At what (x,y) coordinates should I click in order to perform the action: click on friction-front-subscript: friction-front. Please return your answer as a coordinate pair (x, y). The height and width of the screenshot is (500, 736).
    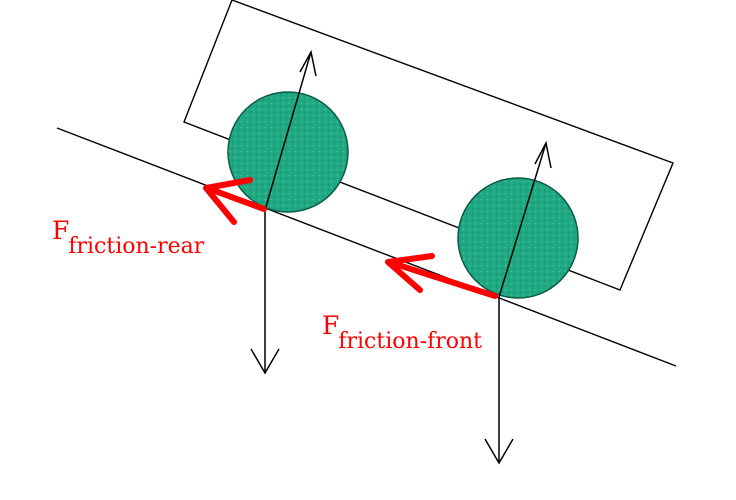
    Looking at the image, I should click on (410, 341).